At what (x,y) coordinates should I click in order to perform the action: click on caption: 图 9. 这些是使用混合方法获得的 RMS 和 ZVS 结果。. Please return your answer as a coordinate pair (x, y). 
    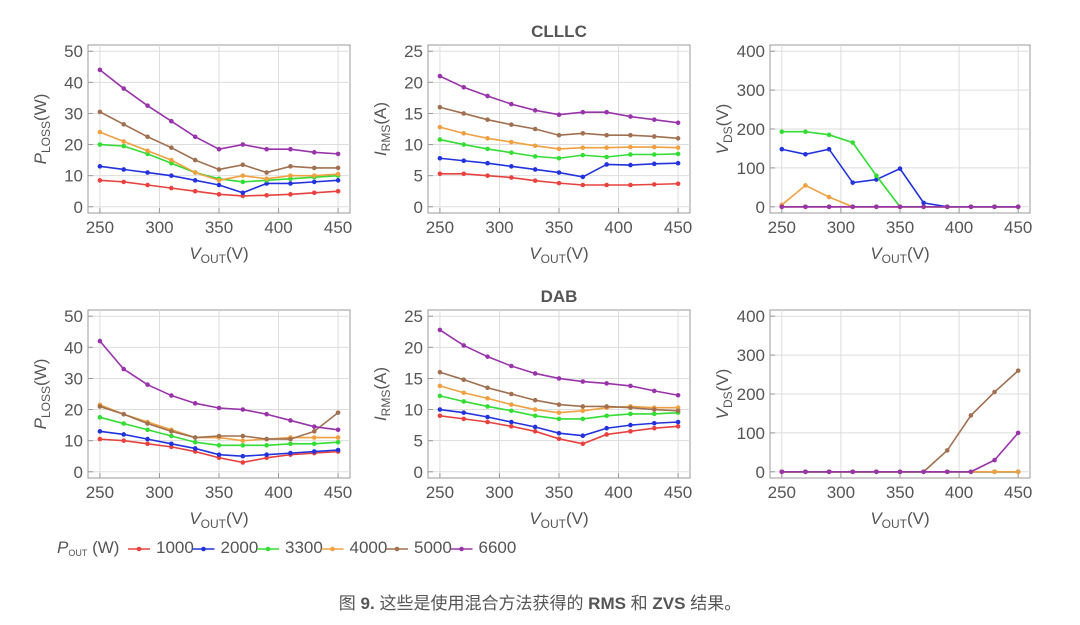
    Looking at the image, I should click on (540, 603).